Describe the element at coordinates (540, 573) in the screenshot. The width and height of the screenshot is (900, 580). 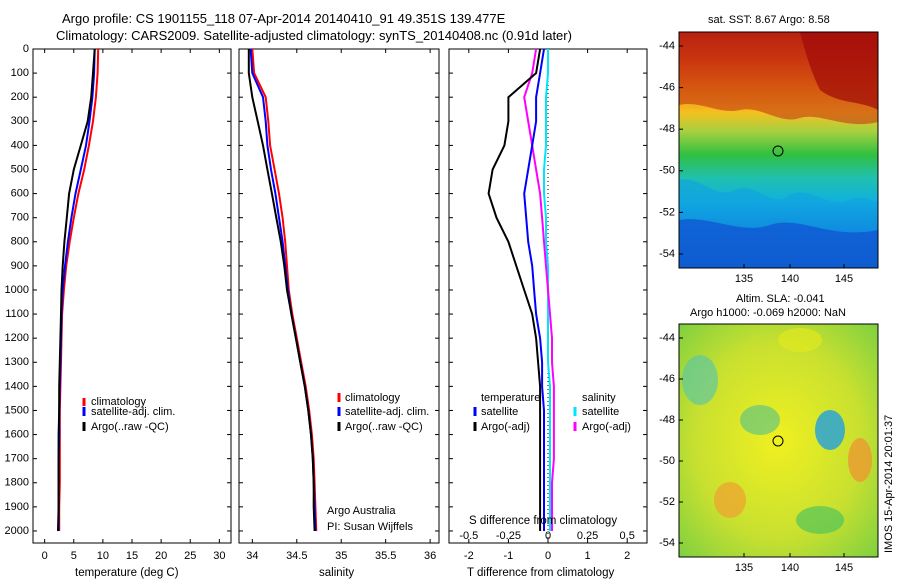
I see `difference-xlabel: T difference from climatology` at that location.